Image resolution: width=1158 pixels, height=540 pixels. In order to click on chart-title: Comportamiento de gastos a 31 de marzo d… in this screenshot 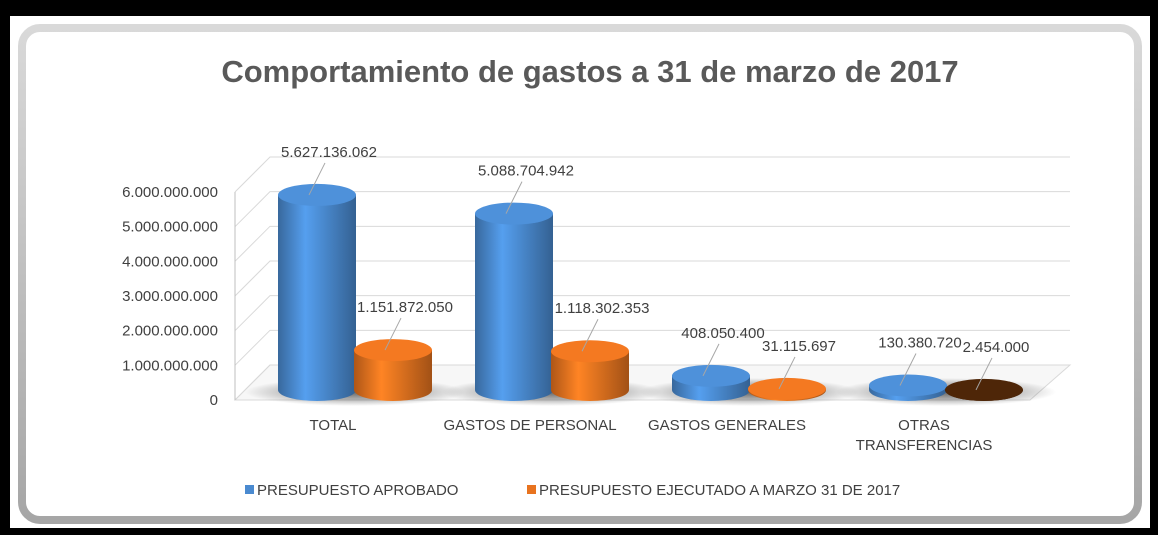, I will do `click(589, 71)`.